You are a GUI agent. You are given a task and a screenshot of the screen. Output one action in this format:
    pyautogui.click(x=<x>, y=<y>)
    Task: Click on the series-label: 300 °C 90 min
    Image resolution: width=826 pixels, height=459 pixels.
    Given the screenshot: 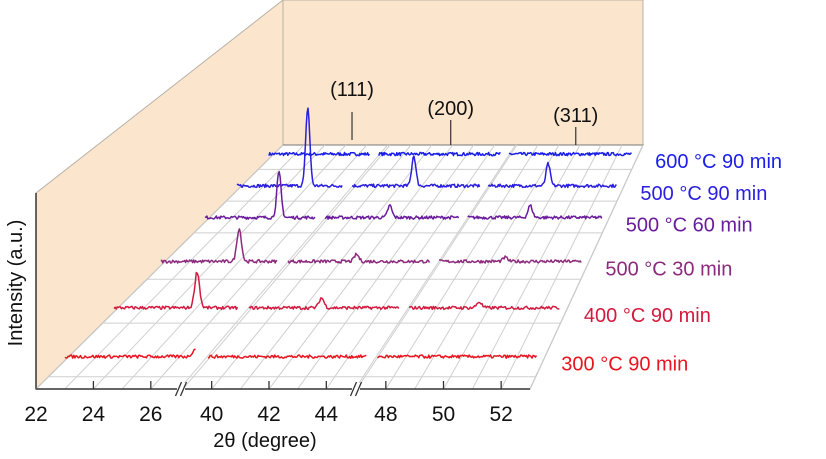 What is the action you would take?
    pyautogui.click(x=624, y=365)
    